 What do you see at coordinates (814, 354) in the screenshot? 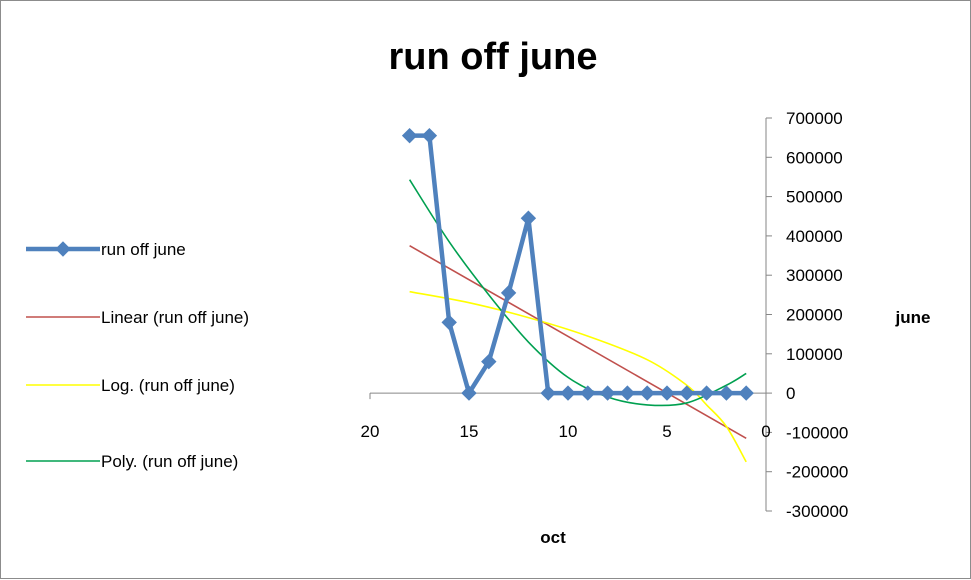
I see `y-tick-label: 100000` at bounding box center [814, 354].